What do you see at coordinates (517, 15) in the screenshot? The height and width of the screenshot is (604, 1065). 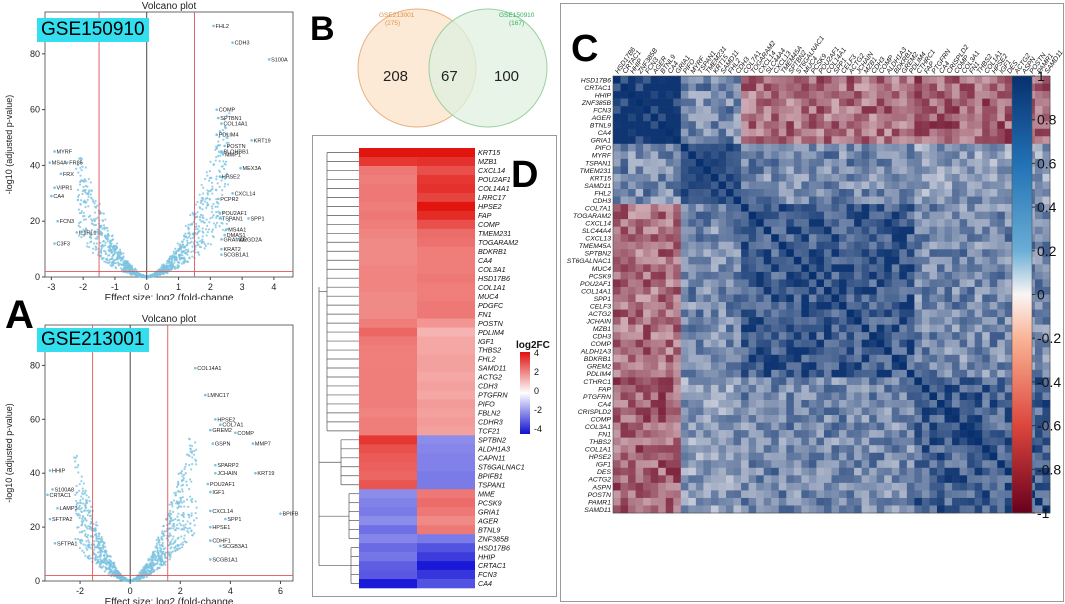 I see `venn-set-b-name: GSE150910` at bounding box center [517, 15].